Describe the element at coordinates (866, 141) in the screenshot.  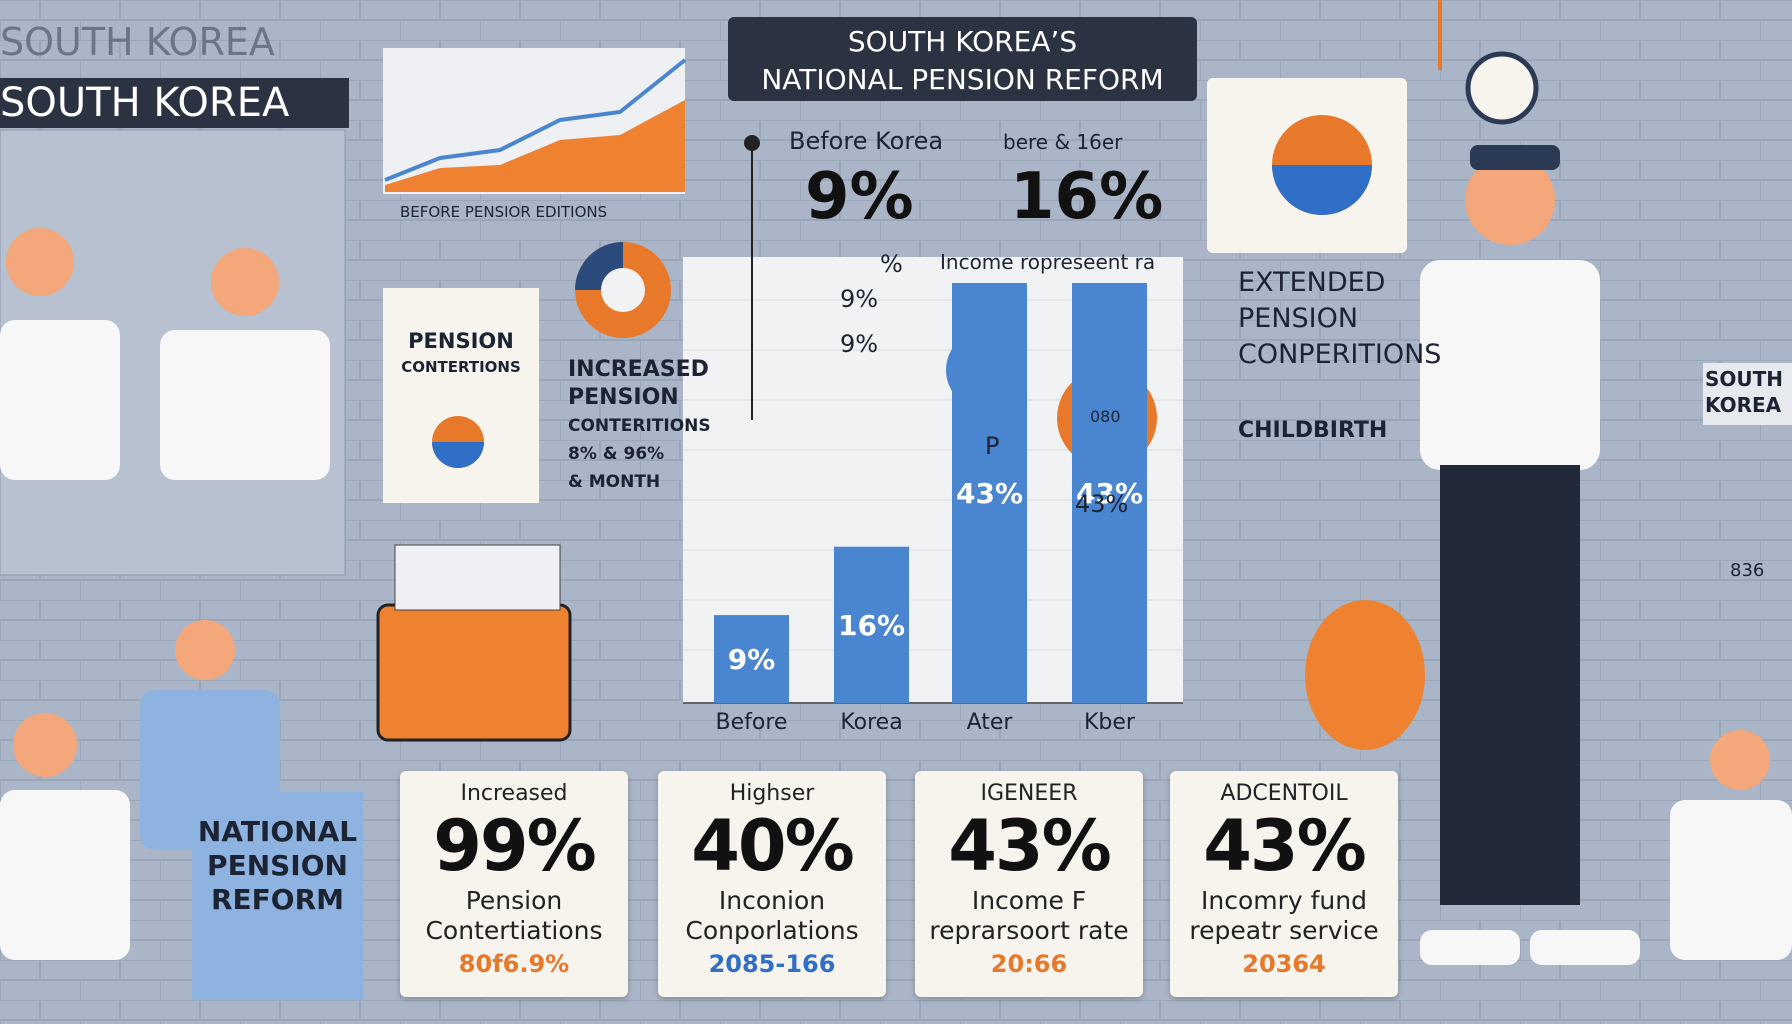
I see `before-label: Before Korea` at that location.